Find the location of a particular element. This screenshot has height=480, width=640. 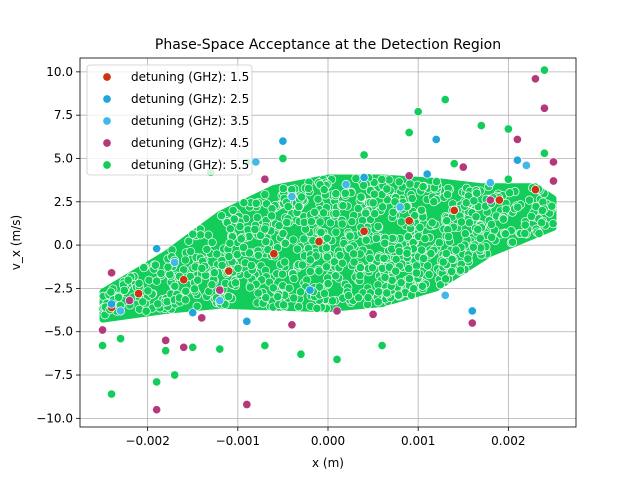

y-tick-label: 5.0 is located at coordinates (63, 158).